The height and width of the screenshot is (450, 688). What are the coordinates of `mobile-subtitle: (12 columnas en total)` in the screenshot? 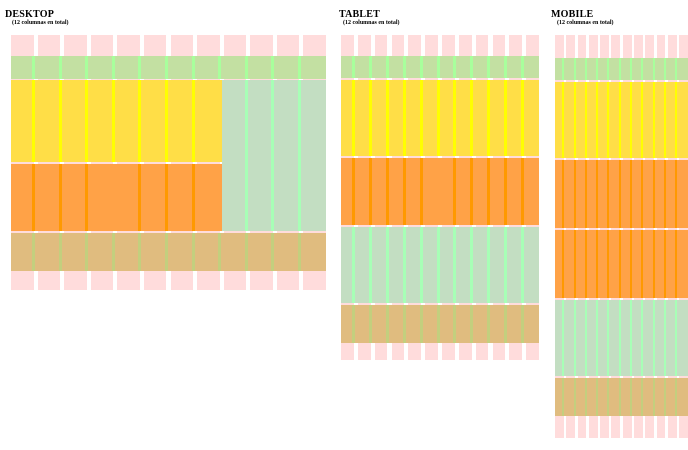 It's located at (585, 23).